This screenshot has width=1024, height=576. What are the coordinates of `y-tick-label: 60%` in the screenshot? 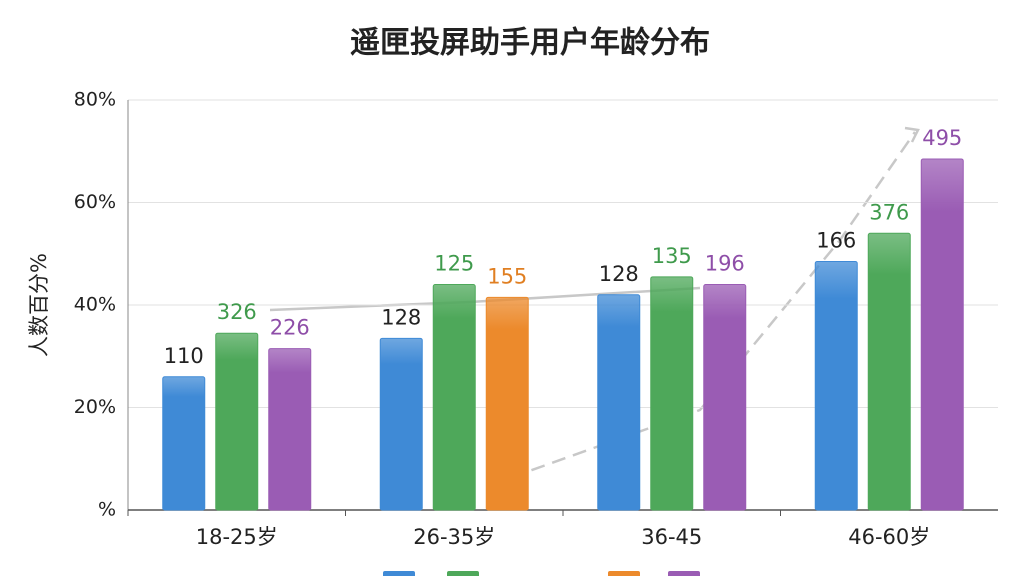 It's located at (95, 202).